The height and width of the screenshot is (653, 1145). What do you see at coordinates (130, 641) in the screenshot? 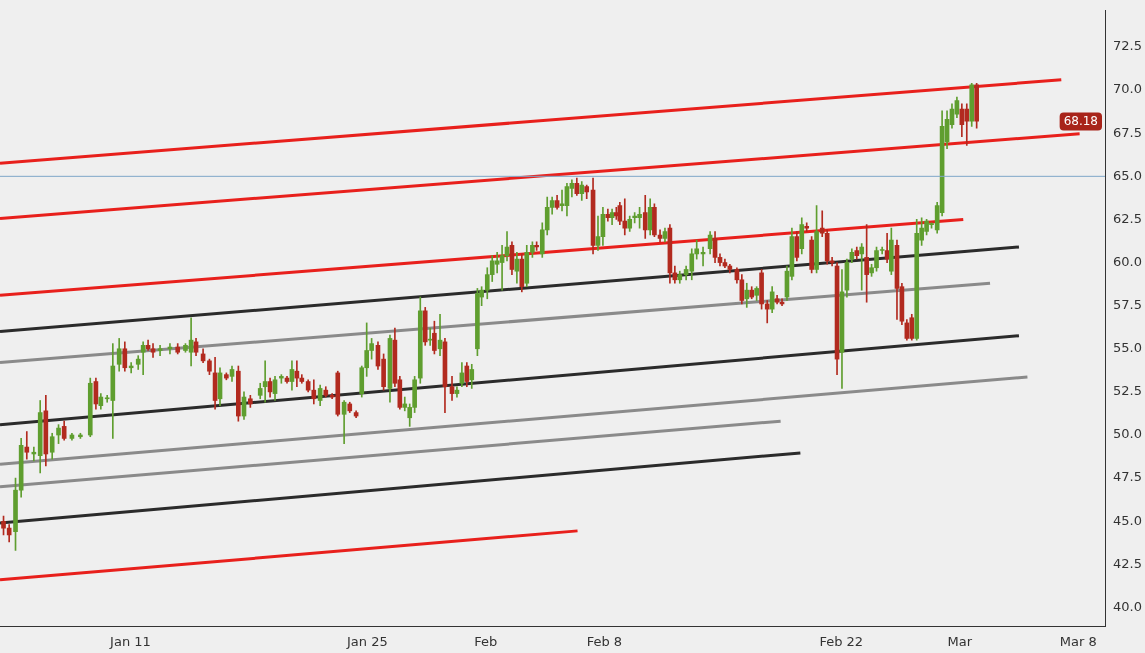
I see `x-tick-label: Jan 11` at bounding box center [130, 641].